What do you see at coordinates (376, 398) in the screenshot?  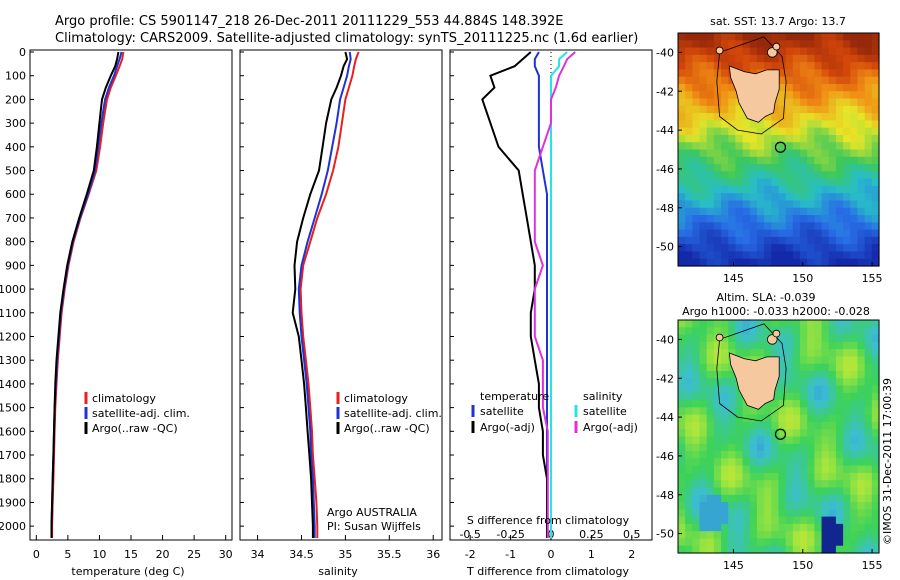 I see `legend-label-climatology: climatology` at bounding box center [376, 398].